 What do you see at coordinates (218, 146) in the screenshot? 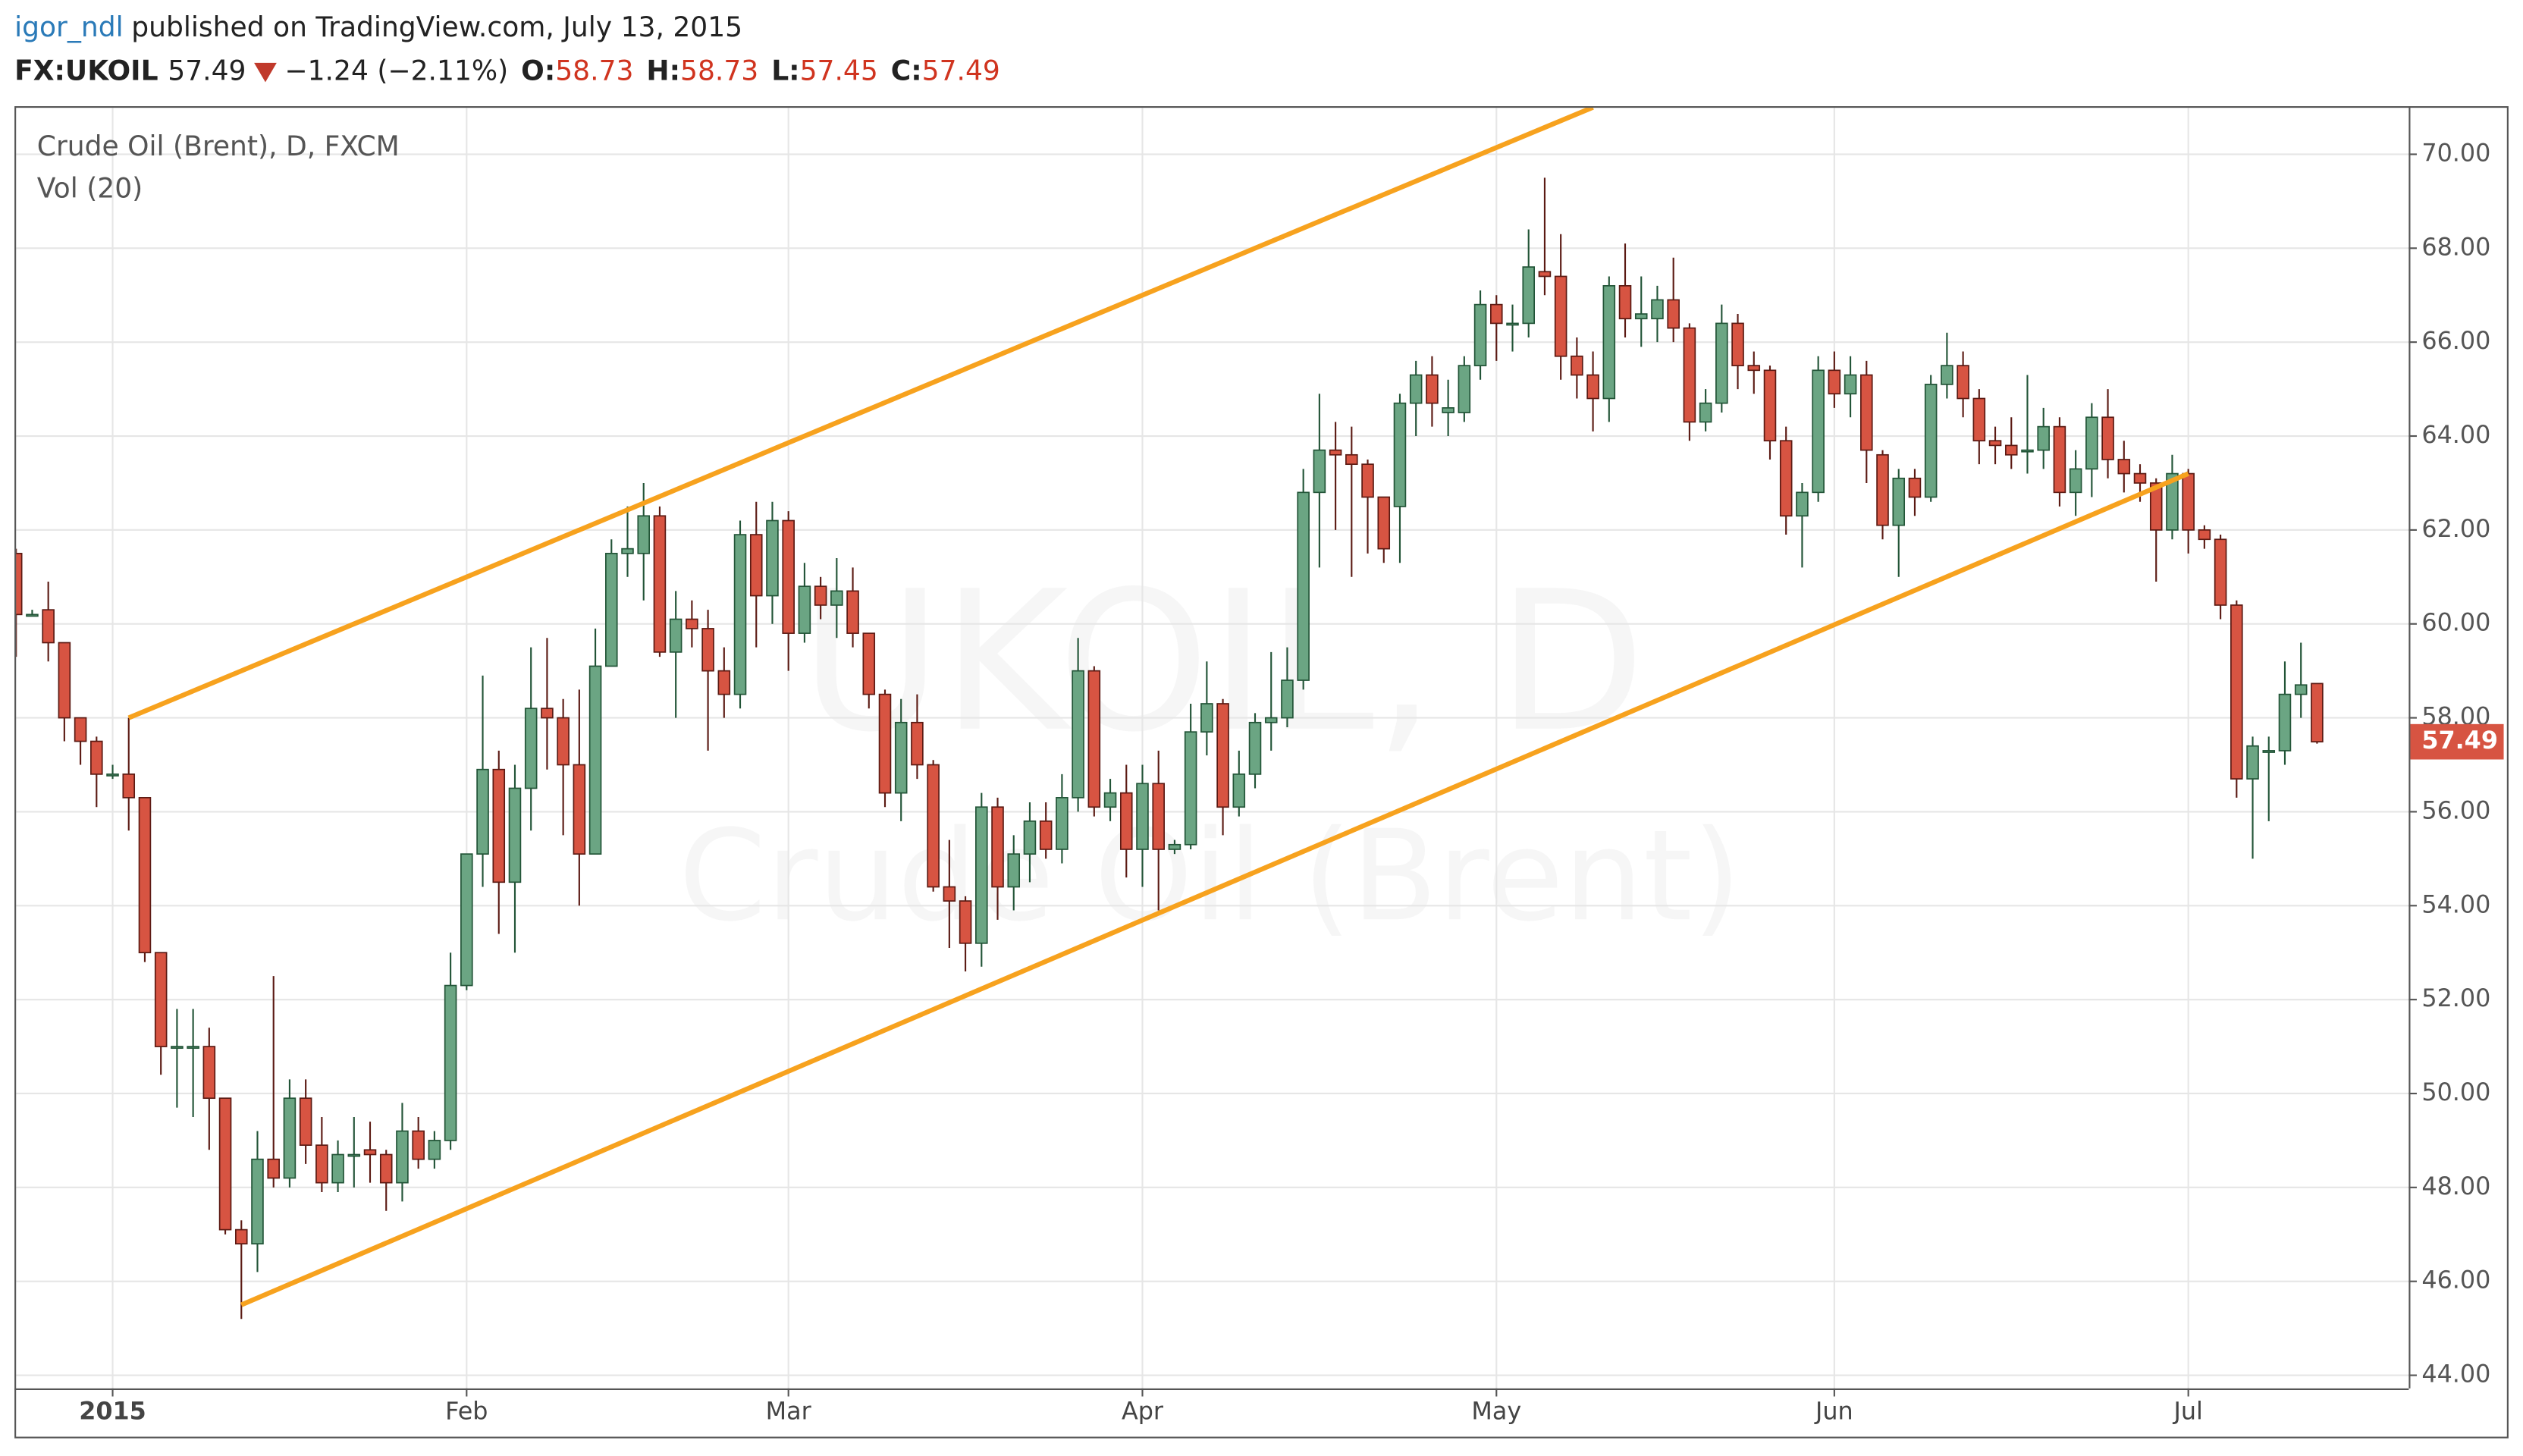
I see `legend-entry: Crude Oil (Brent), D, FXCM` at bounding box center [218, 146].